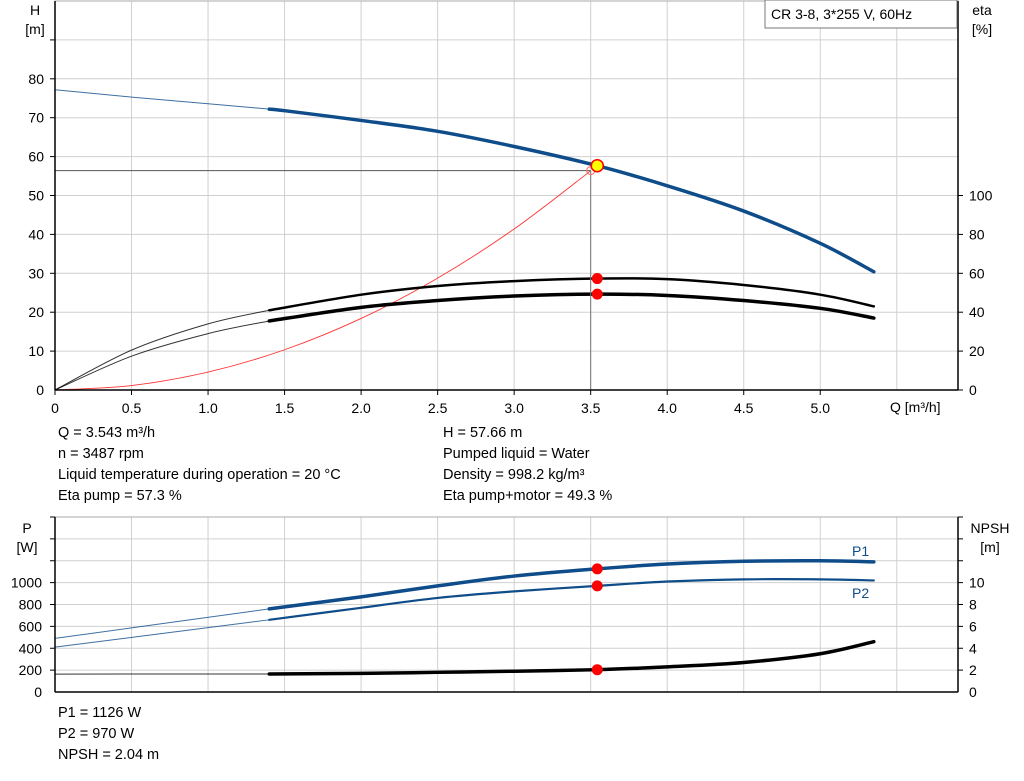 Image resolution: width=1024 pixels, height=781 pixels. What do you see at coordinates (821, 408) in the screenshot?
I see `x-tick-label: 5.0` at bounding box center [821, 408].